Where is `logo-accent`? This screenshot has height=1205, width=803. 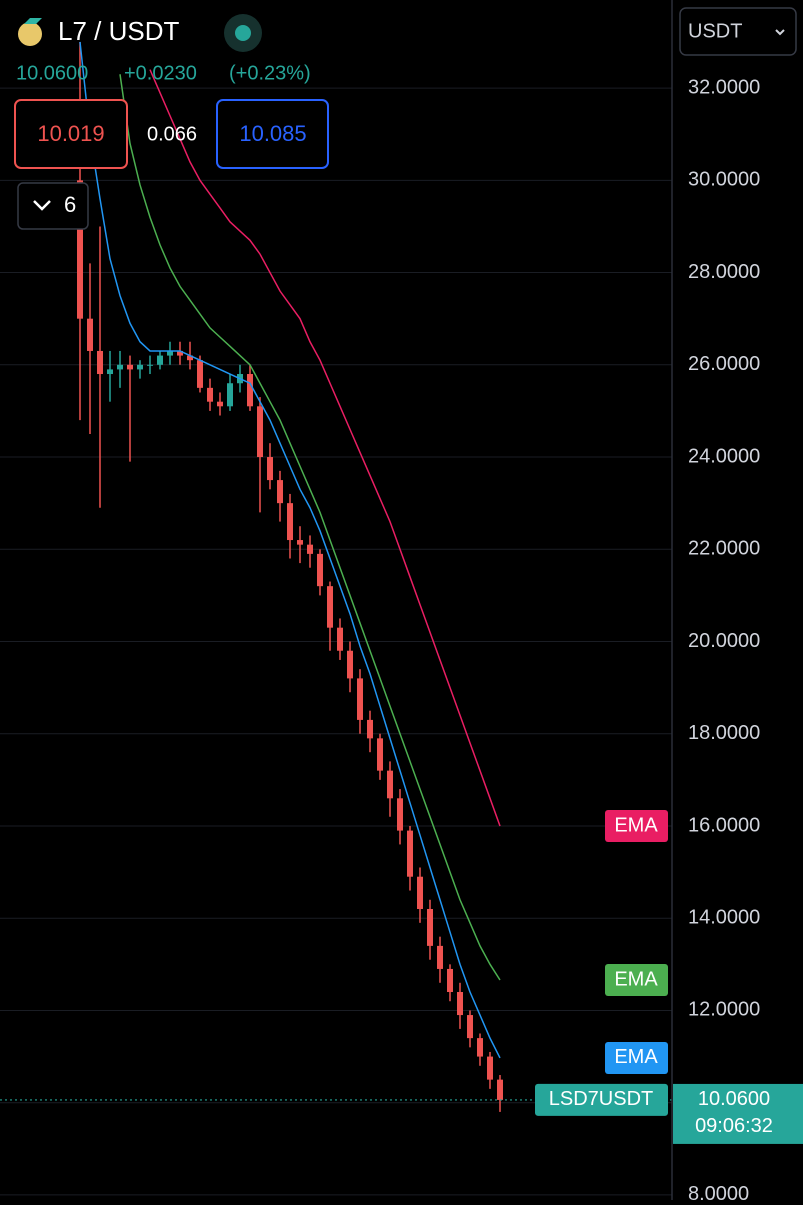
logo-accent is located at coordinates (33, 21).